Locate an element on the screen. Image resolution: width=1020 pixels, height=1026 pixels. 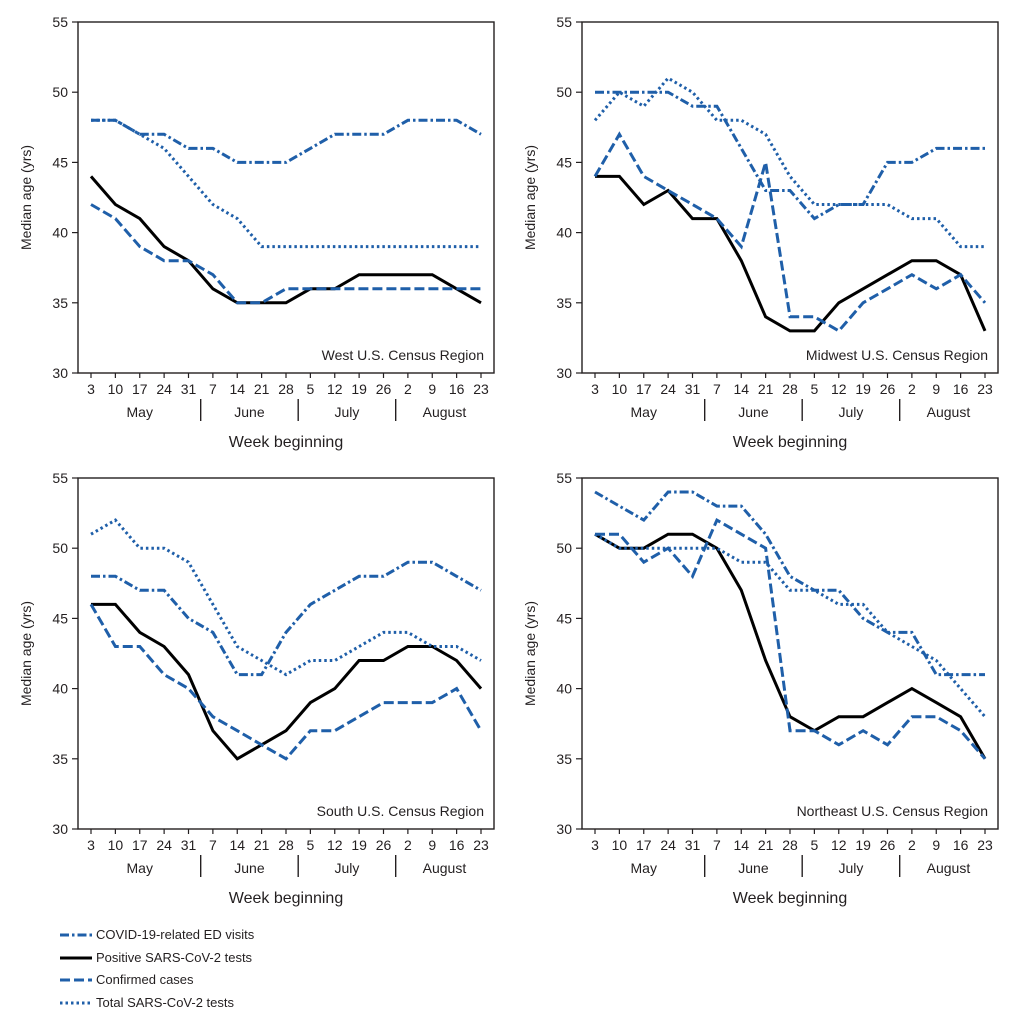
legend-label-total-tests: Total SARS-CoV-2 tests is located at coordinates (165, 1002).